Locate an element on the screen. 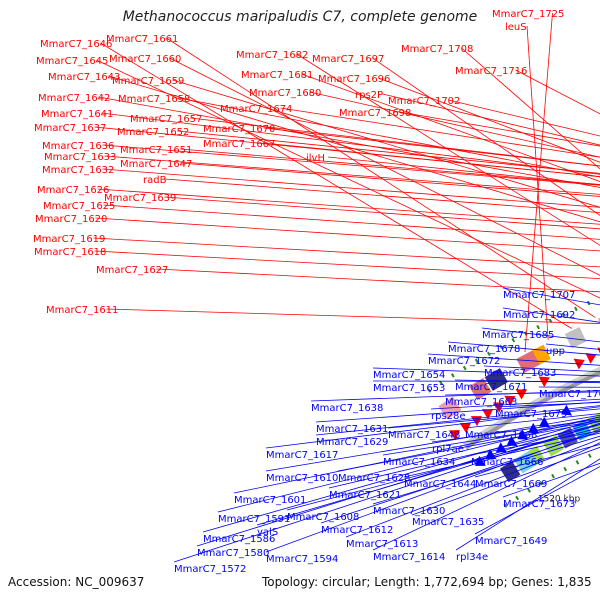 The image size is (600, 600). reverse-gene-label: MmarC7_1638 is located at coordinates (347, 408).